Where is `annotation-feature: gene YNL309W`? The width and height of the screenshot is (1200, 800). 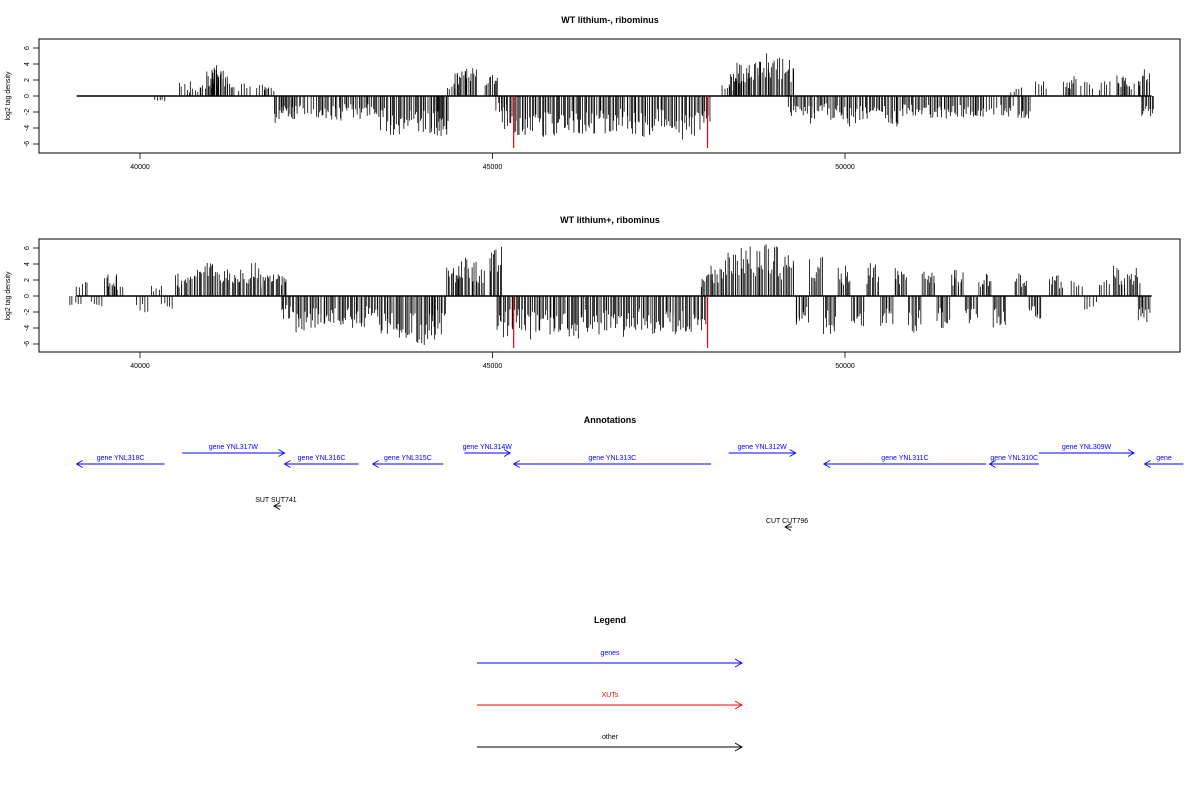 annotation-feature: gene YNL309W is located at coordinates (1086, 450).